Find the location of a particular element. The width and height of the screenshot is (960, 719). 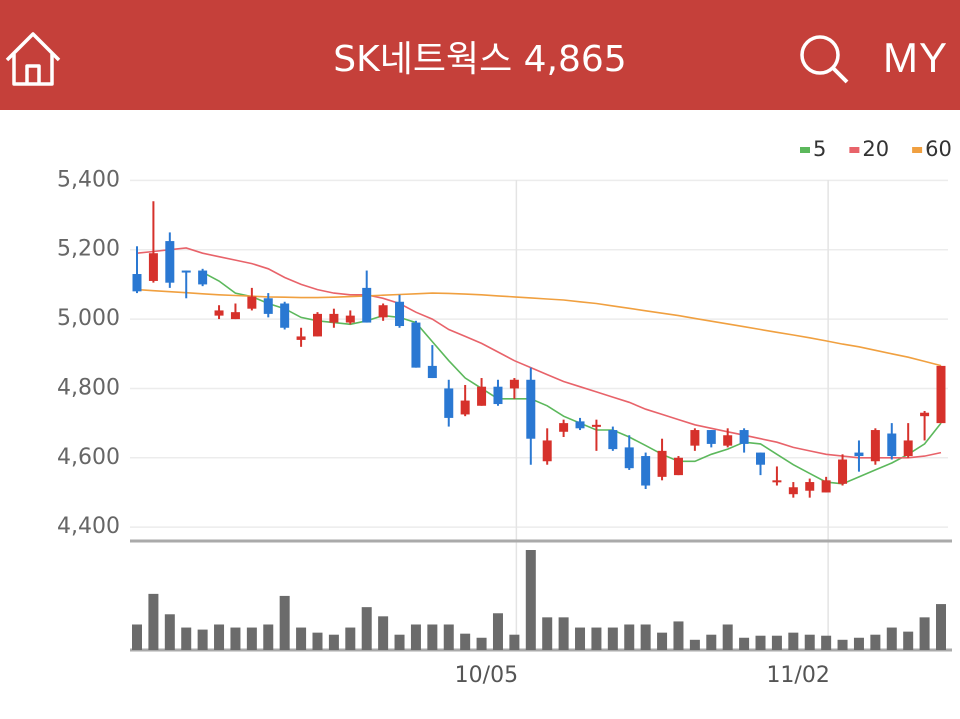

home-button is located at coordinates (37, 57).